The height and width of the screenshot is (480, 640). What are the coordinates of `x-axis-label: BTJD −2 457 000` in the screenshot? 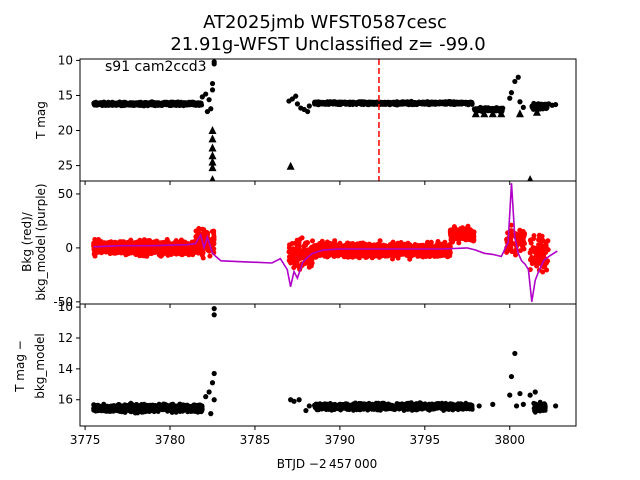 It's located at (327, 464).